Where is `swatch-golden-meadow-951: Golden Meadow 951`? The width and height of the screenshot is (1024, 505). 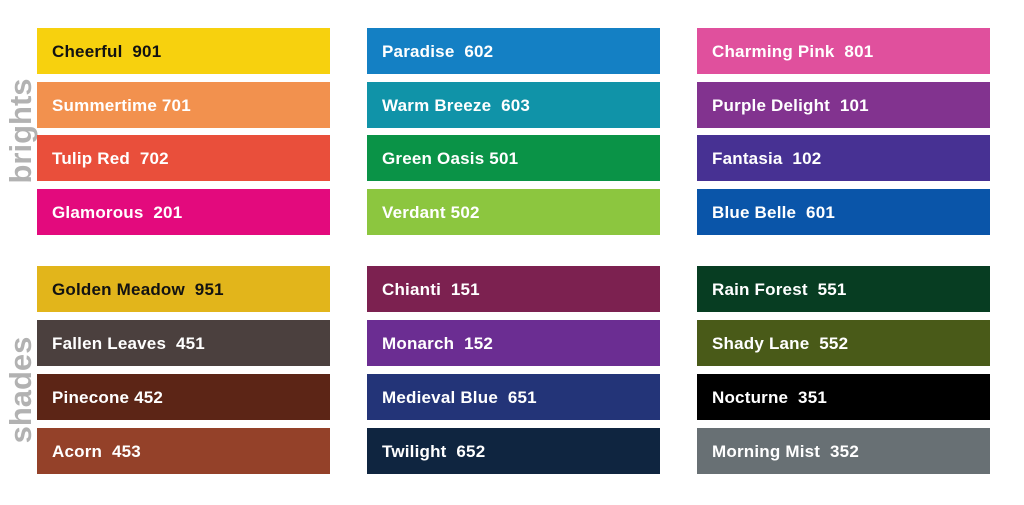
swatch-golden-meadow-951: Golden Meadow 951 is located at coordinates (183, 289).